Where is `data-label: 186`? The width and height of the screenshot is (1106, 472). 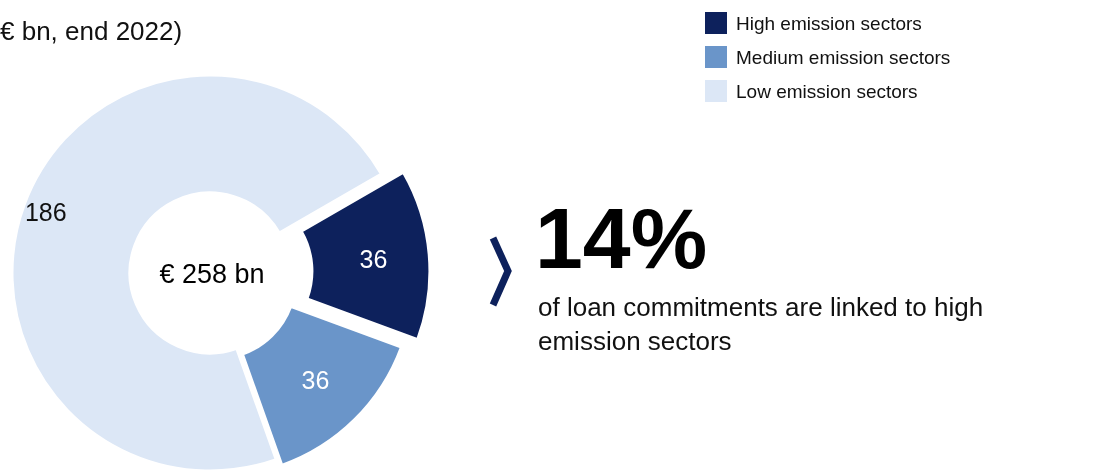 data-label: 186 is located at coordinates (45, 212).